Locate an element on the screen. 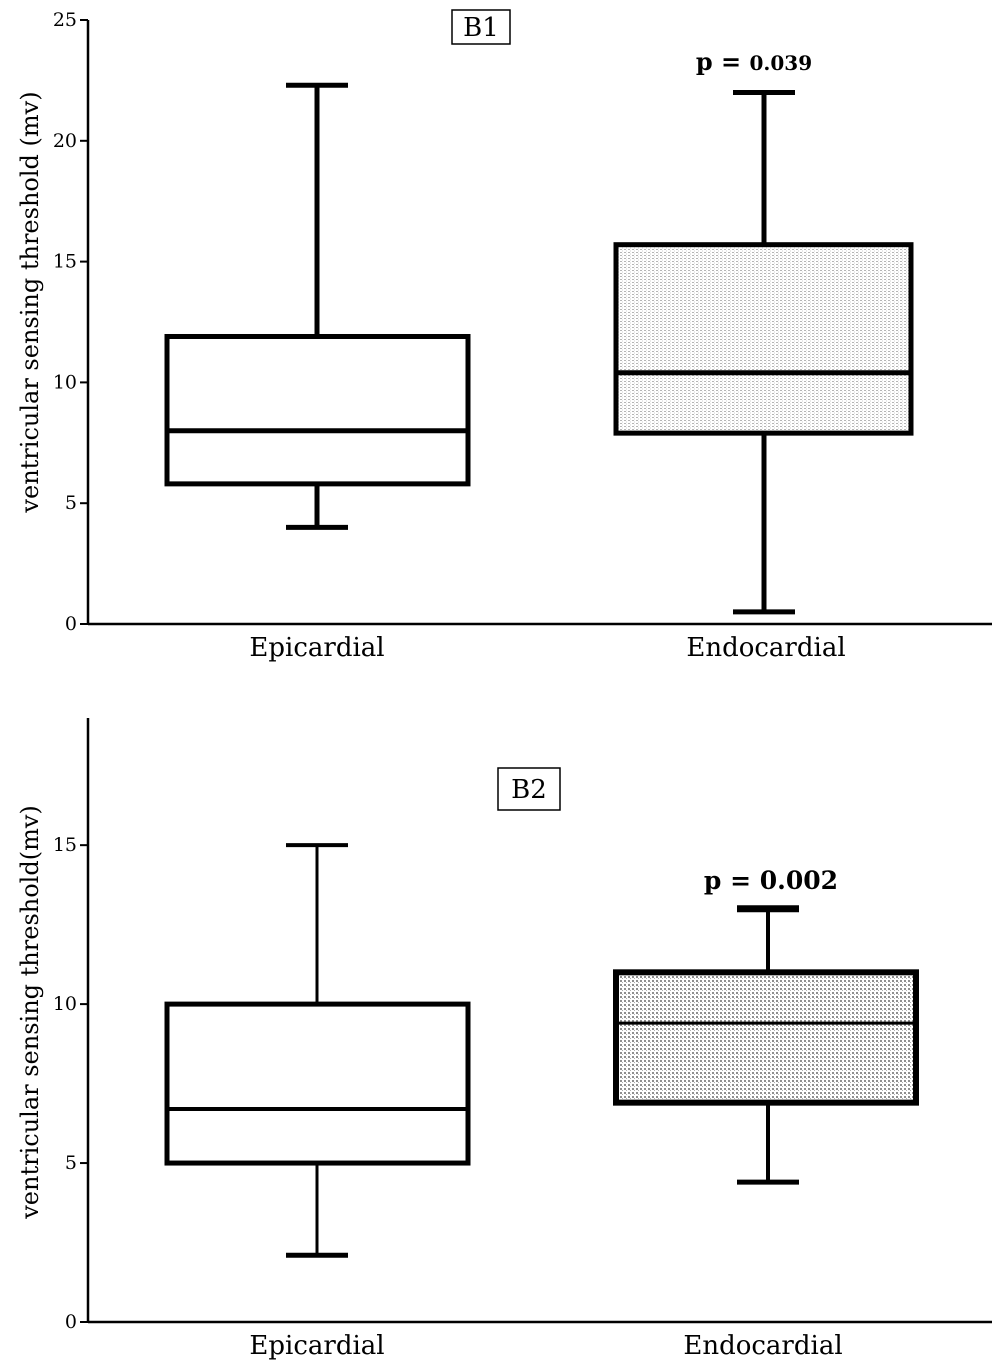 The width and height of the screenshot is (999, 1369). y-tick-label-b1-1: 5 is located at coordinates (71, 503).